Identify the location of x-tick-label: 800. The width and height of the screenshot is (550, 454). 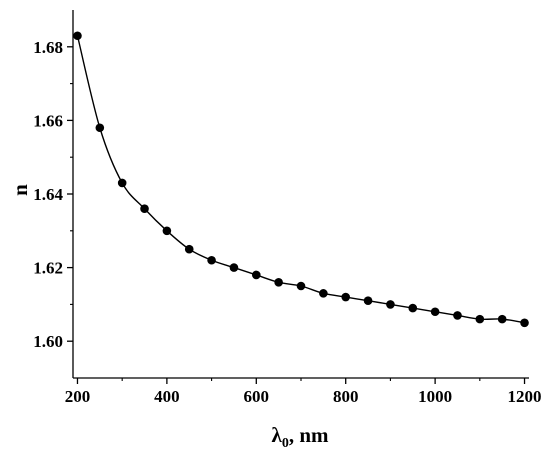
(346, 396).